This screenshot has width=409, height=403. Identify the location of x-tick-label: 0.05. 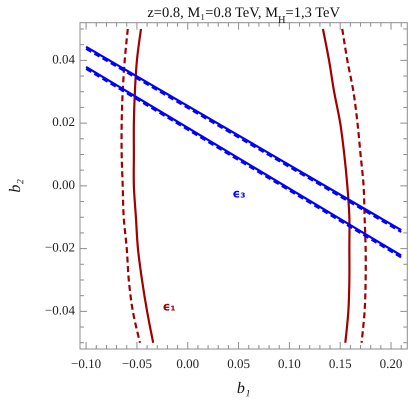
(238, 363).